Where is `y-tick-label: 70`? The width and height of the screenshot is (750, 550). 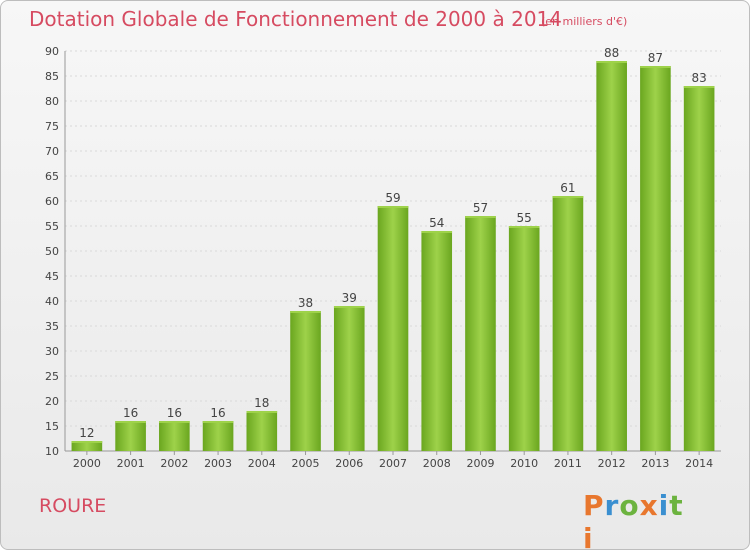 y-tick-label: 70 is located at coordinates (52, 151).